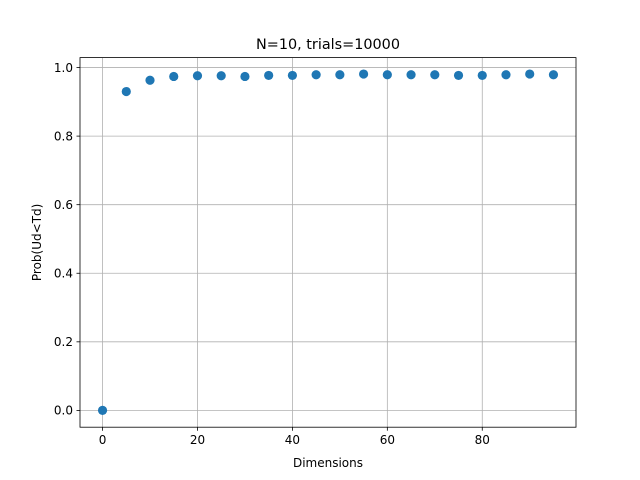 The height and width of the screenshot is (480, 640). What do you see at coordinates (328, 463) in the screenshot?
I see `x-axis-label: Dimensions` at bounding box center [328, 463].